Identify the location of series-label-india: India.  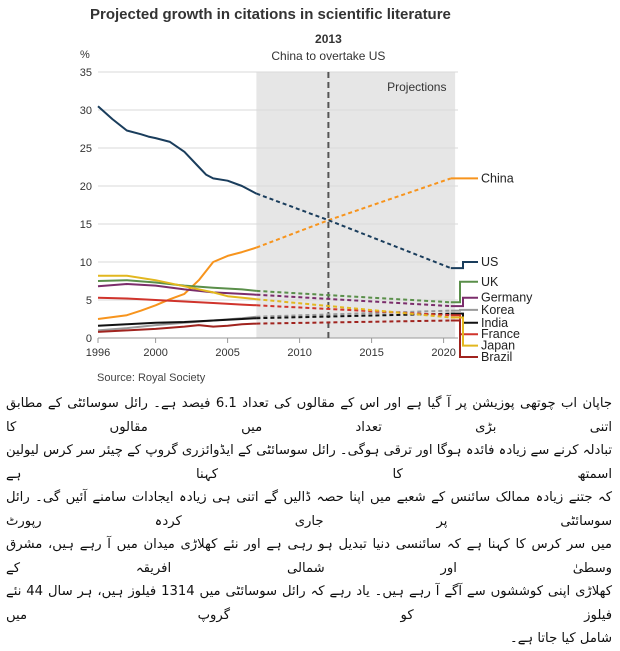
(494, 323).